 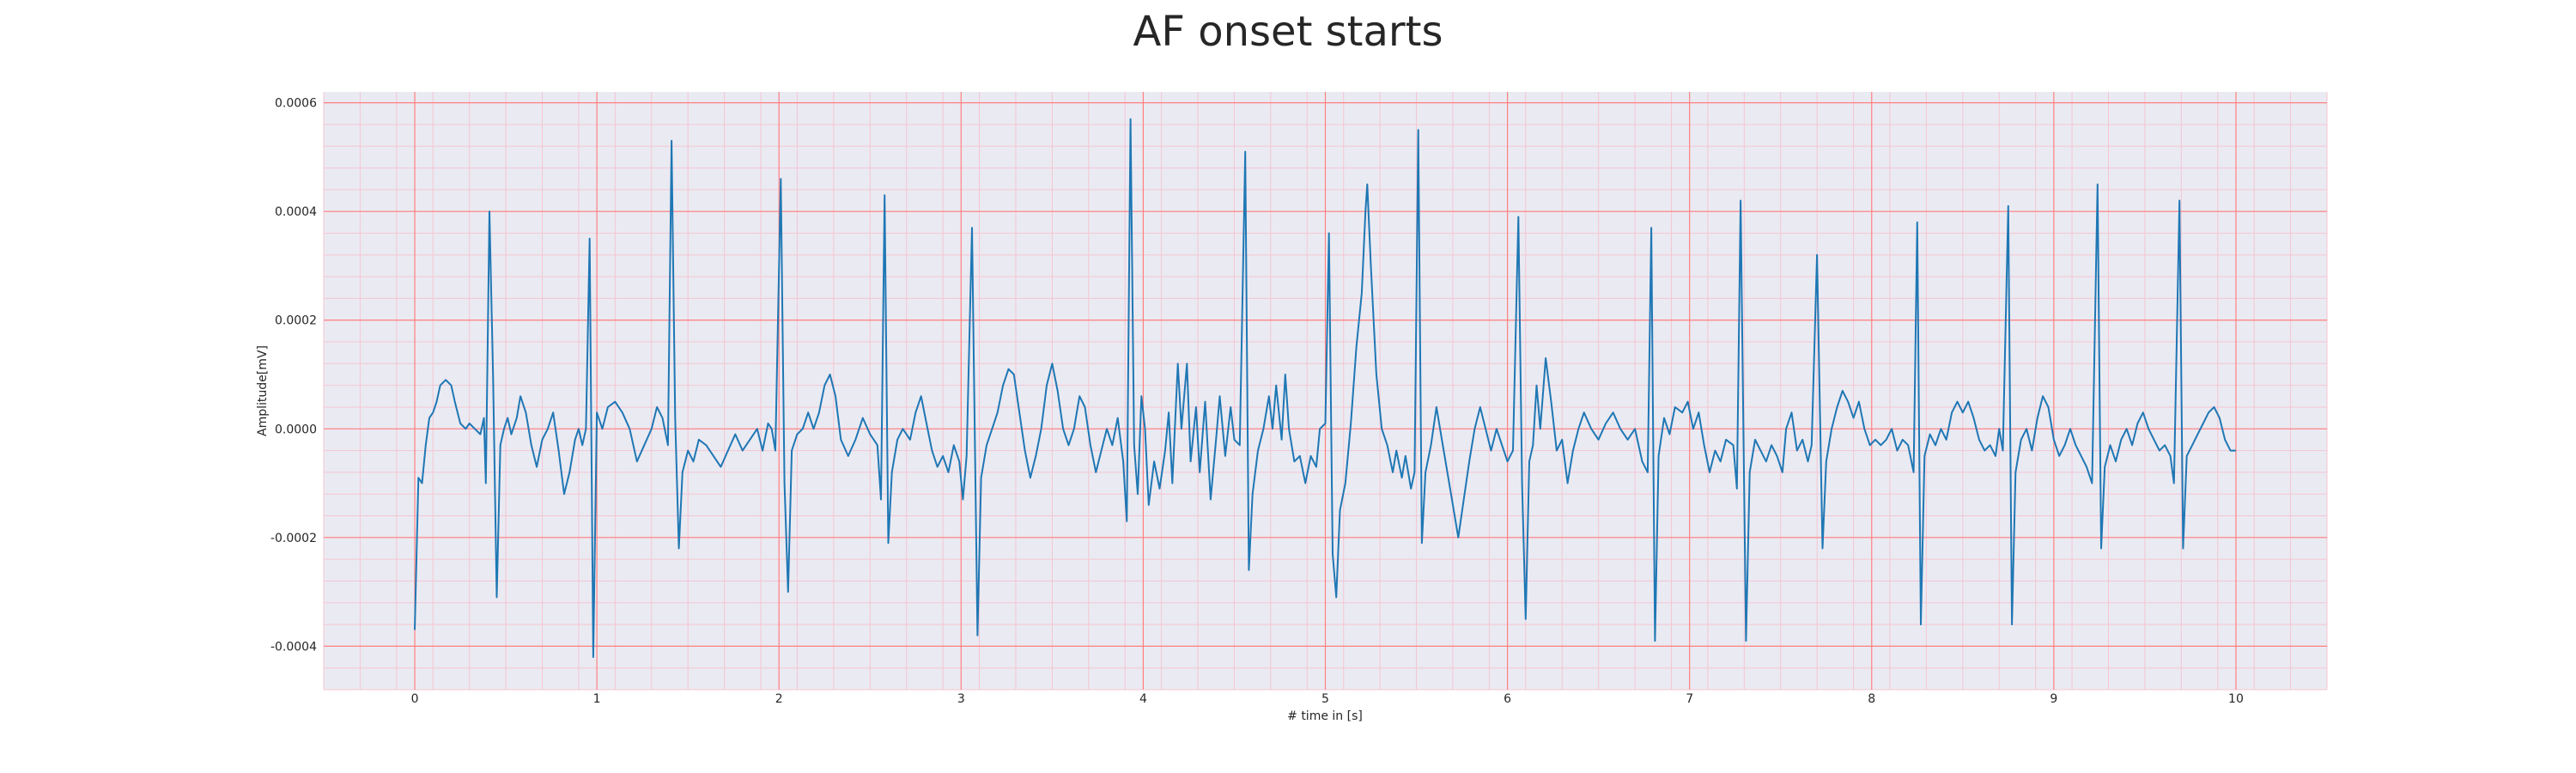 What do you see at coordinates (2236, 699) in the screenshot?
I see `x-tick-label: 10` at bounding box center [2236, 699].